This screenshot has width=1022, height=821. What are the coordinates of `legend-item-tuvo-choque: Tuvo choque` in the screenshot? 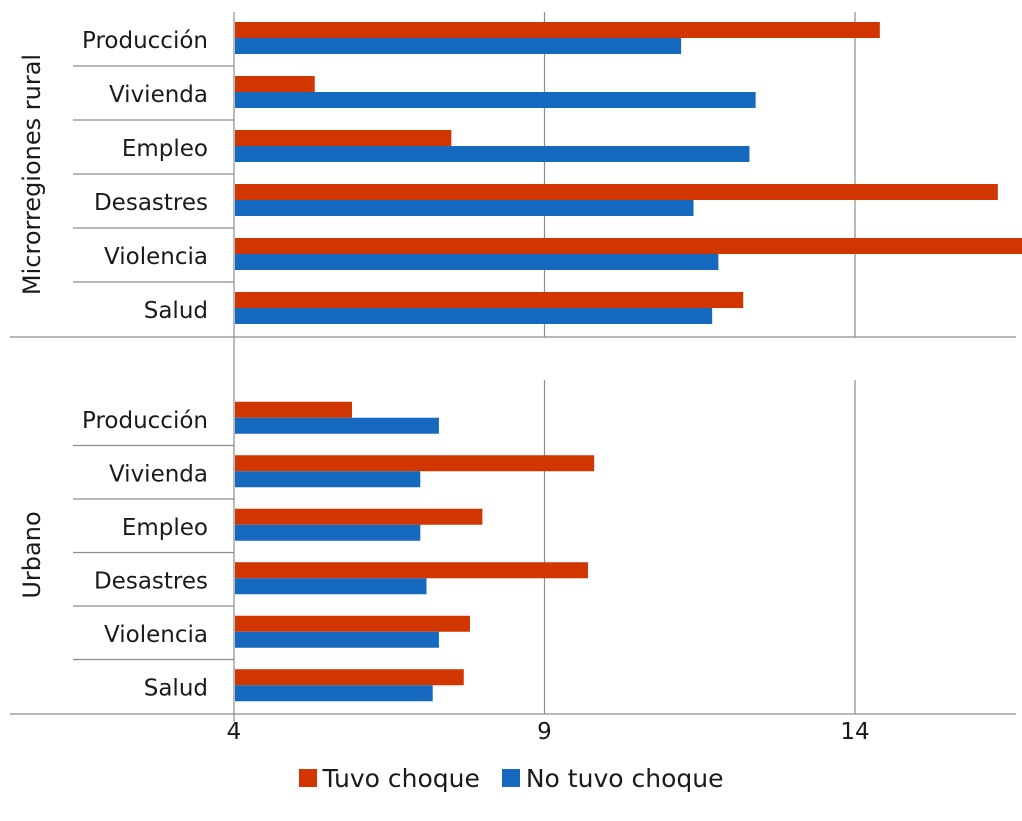 It's located at (389, 778).